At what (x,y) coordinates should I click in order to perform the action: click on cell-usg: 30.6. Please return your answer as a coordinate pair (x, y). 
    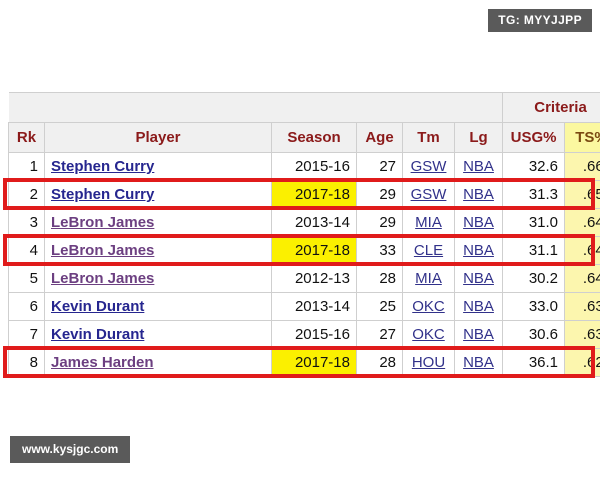
    Looking at the image, I should click on (534, 334).